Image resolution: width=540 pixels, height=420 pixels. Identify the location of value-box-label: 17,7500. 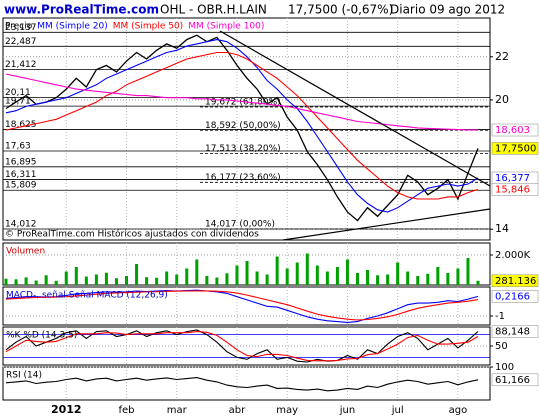
(515, 148).